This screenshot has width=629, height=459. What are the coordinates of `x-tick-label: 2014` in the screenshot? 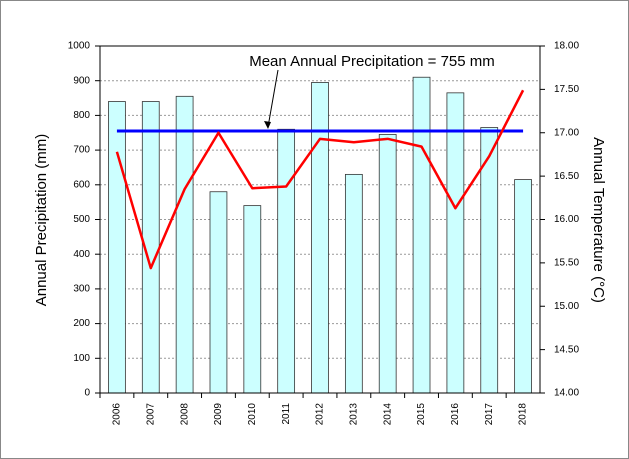 It's located at (387, 414).